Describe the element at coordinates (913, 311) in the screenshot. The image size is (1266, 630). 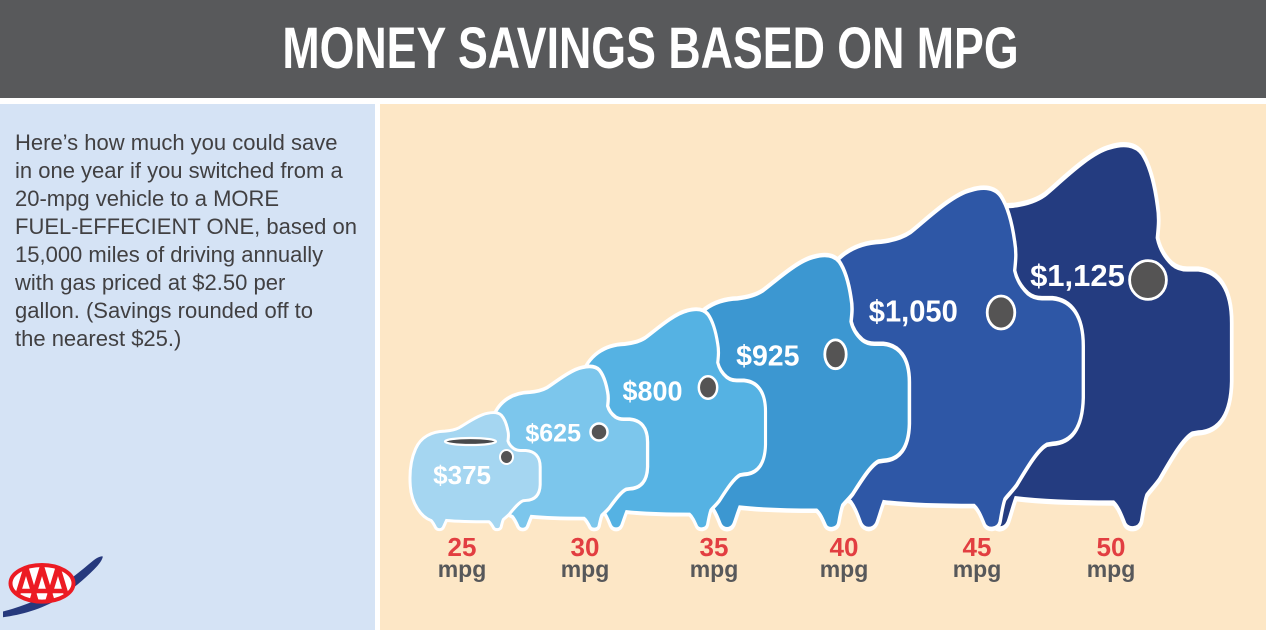
I see `svg-text: $1,050` at that location.